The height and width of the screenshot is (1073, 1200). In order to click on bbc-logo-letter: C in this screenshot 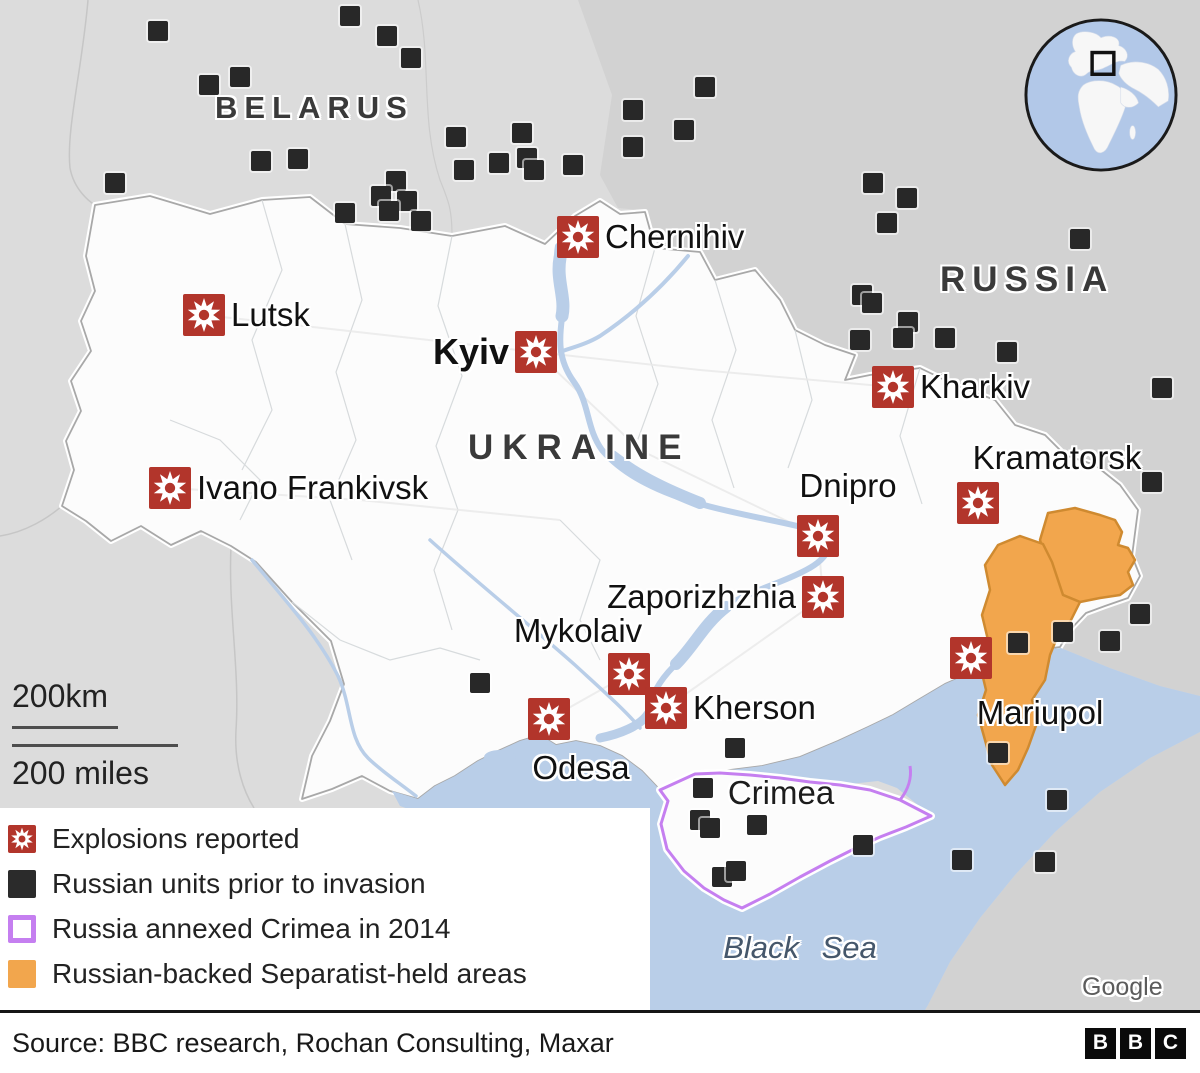, I will do `click(1170, 1043)`.